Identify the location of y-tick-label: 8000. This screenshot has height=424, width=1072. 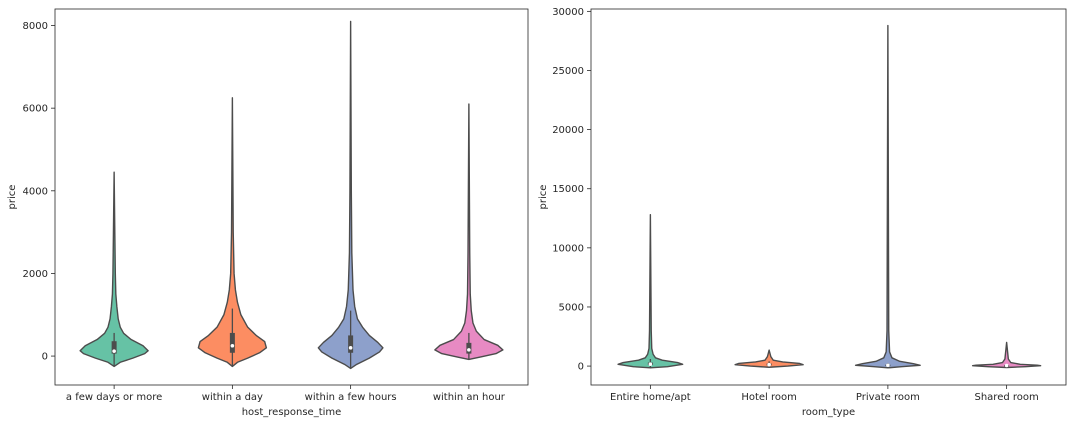
(35, 26).